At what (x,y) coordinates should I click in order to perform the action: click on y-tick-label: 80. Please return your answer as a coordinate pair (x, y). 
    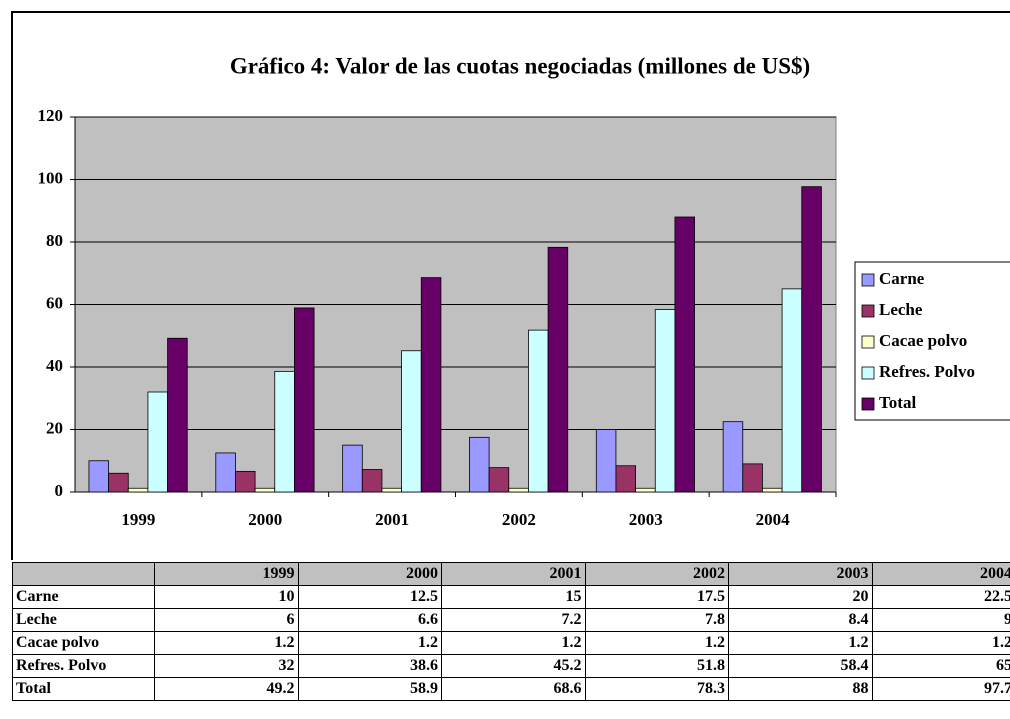
    Looking at the image, I should click on (54, 240).